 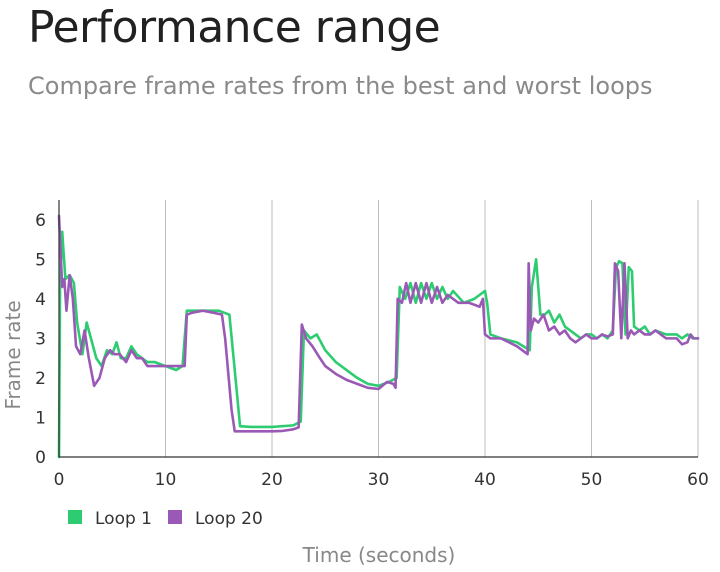 What do you see at coordinates (123, 519) in the screenshot?
I see `legend-label-1: Loop 1` at bounding box center [123, 519].